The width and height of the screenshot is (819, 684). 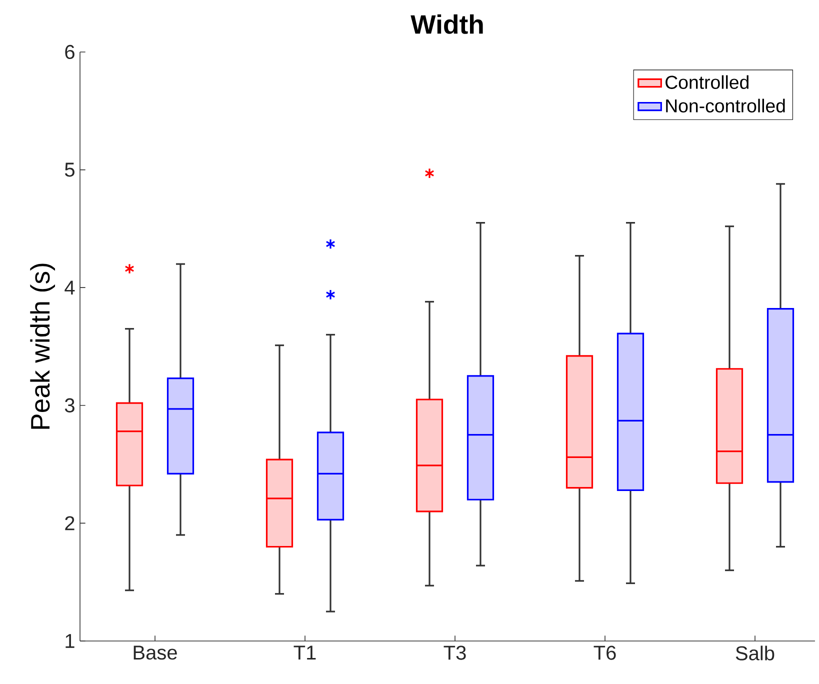 What do you see at coordinates (305, 653) in the screenshot?
I see `x-tick-label: T1` at bounding box center [305, 653].